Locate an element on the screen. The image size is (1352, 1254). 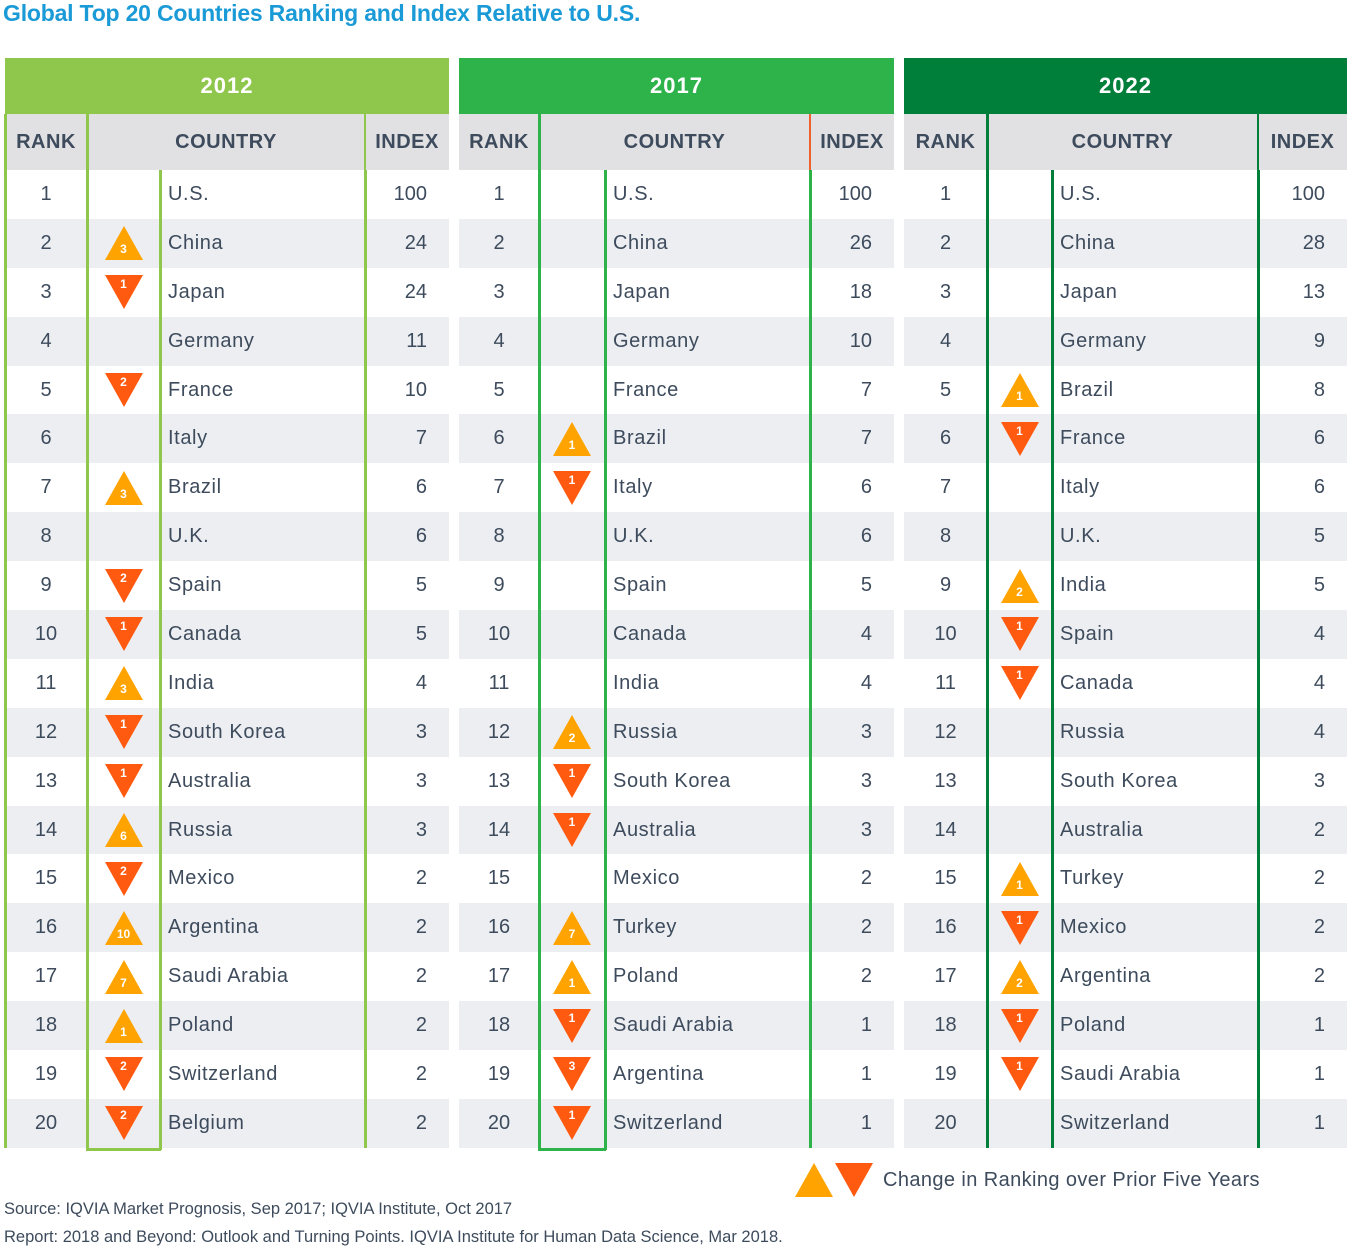
rank-cell: 6 is located at coordinates (945, 438).